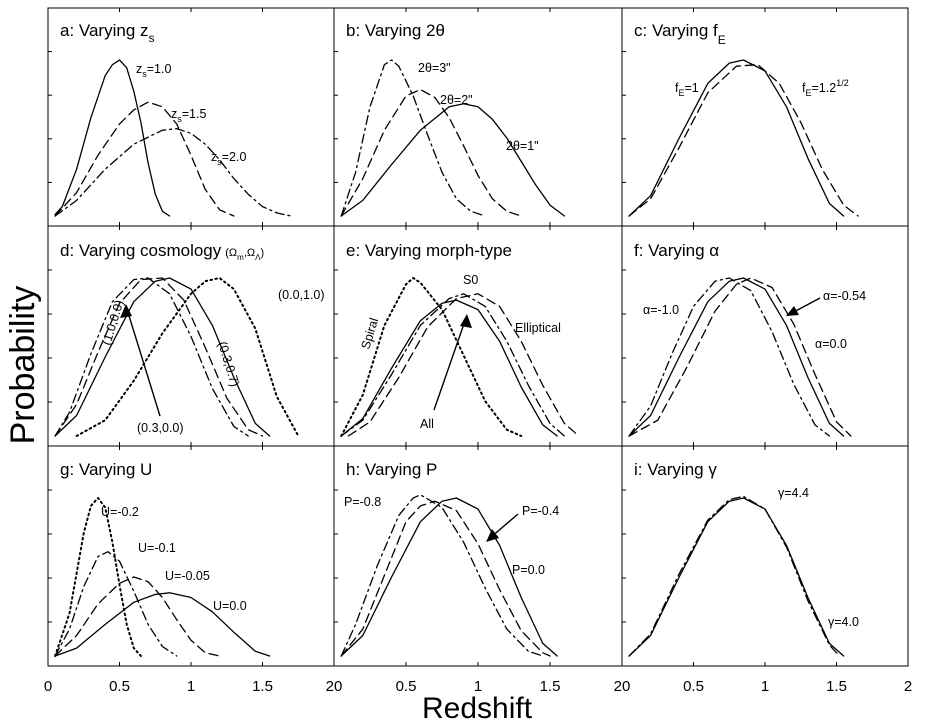 This screenshot has height=728, width=926. I want to click on series-line-2-2-, so click(431, 152).